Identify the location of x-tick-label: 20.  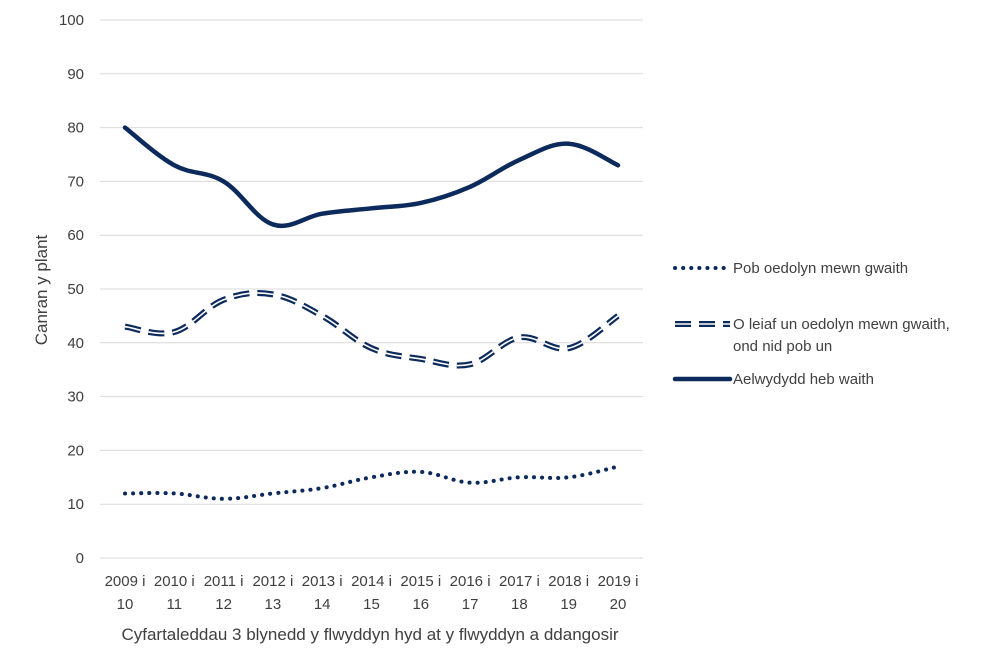
(618, 604).